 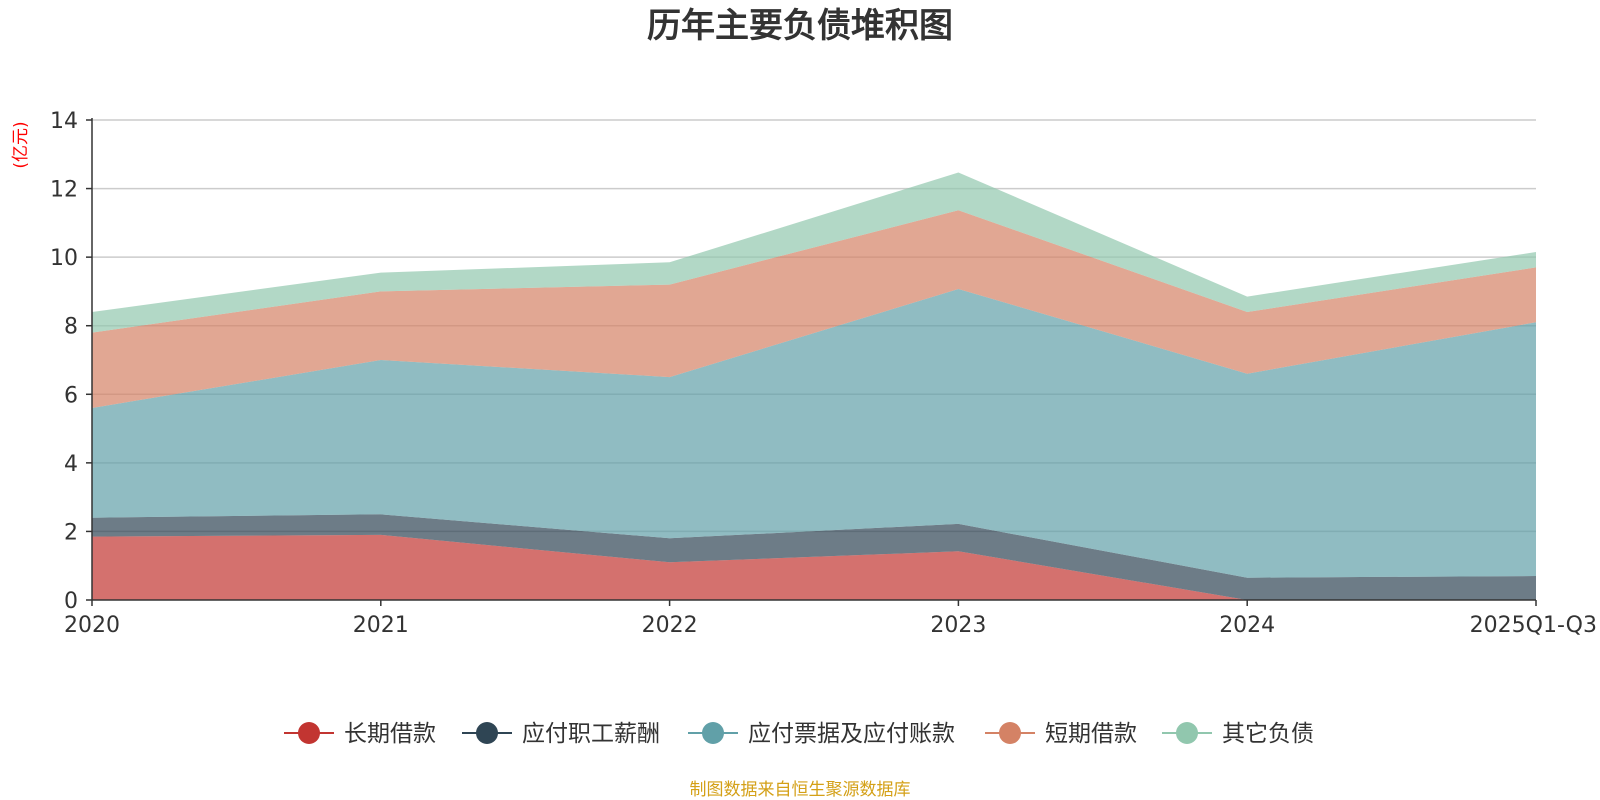 What do you see at coordinates (1091, 734) in the screenshot?
I see `legend-label: 短期借款` at bounding box center [1091, 734].